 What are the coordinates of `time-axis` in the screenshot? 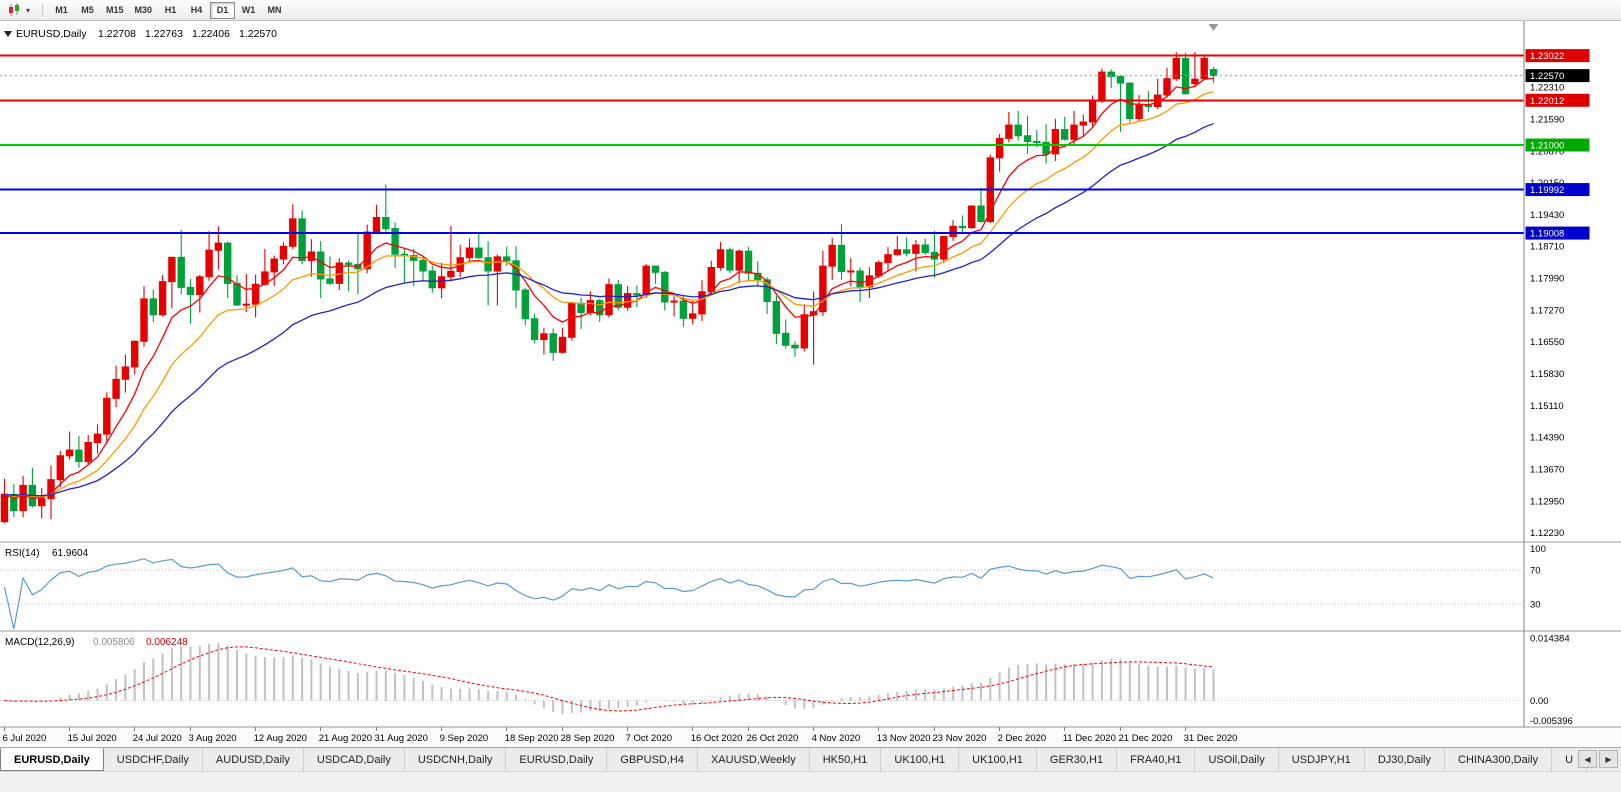 It's located at (810, 737).